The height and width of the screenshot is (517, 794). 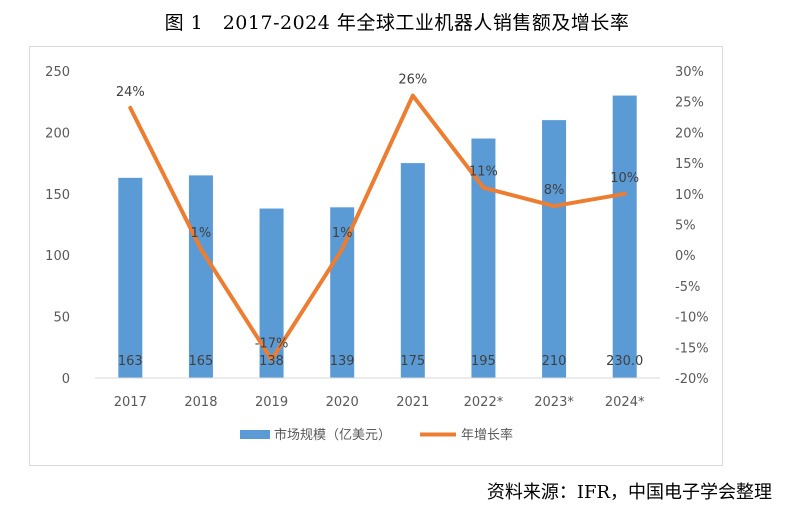 What do you see at coordinates (483, 361) in the screenshot?
I see `bar-value-label: 195` at bounding box center [483, 361].